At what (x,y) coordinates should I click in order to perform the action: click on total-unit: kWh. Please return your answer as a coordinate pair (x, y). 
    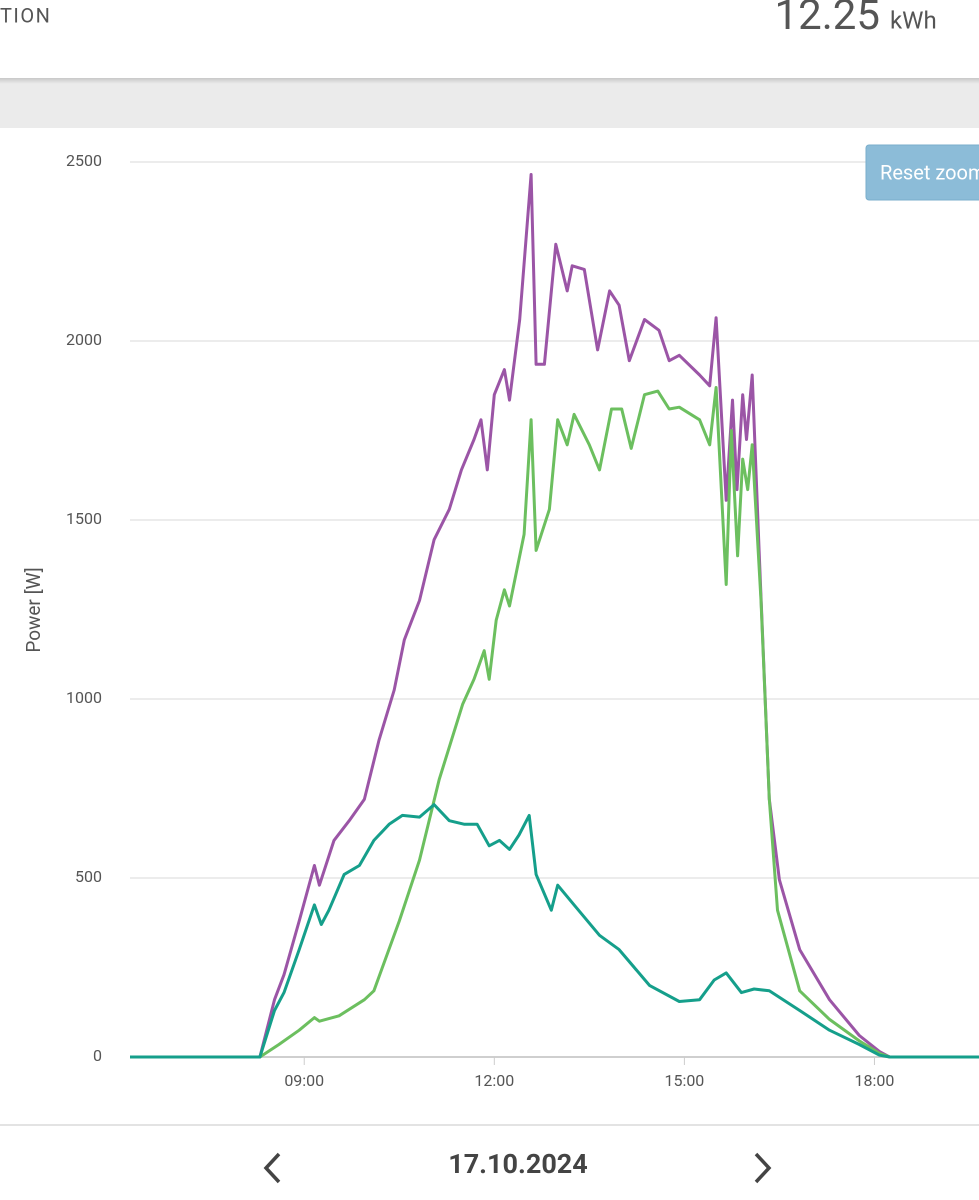
    Looking at the image, I should click on (913, 20).